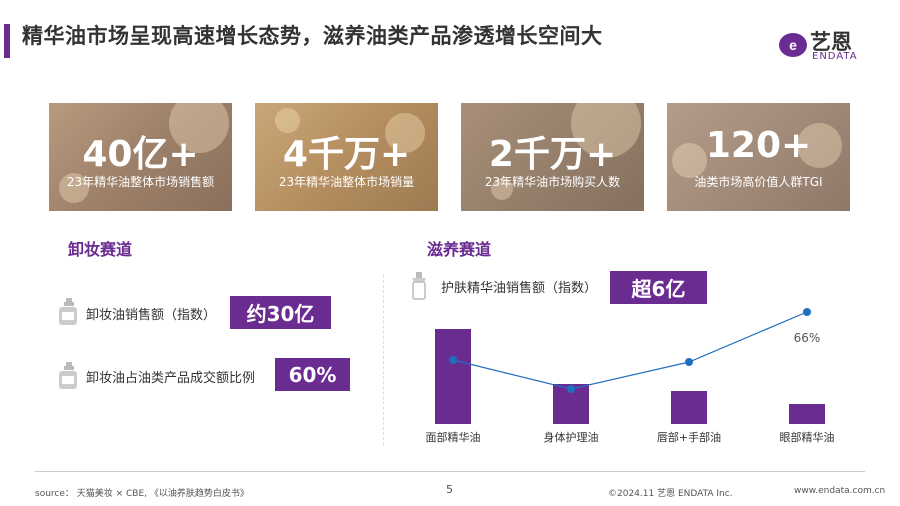 The width and height of the screenshot is (900, 506). I want to click on stat-label: 23年精华油市场购买人数, so click(552, 182).